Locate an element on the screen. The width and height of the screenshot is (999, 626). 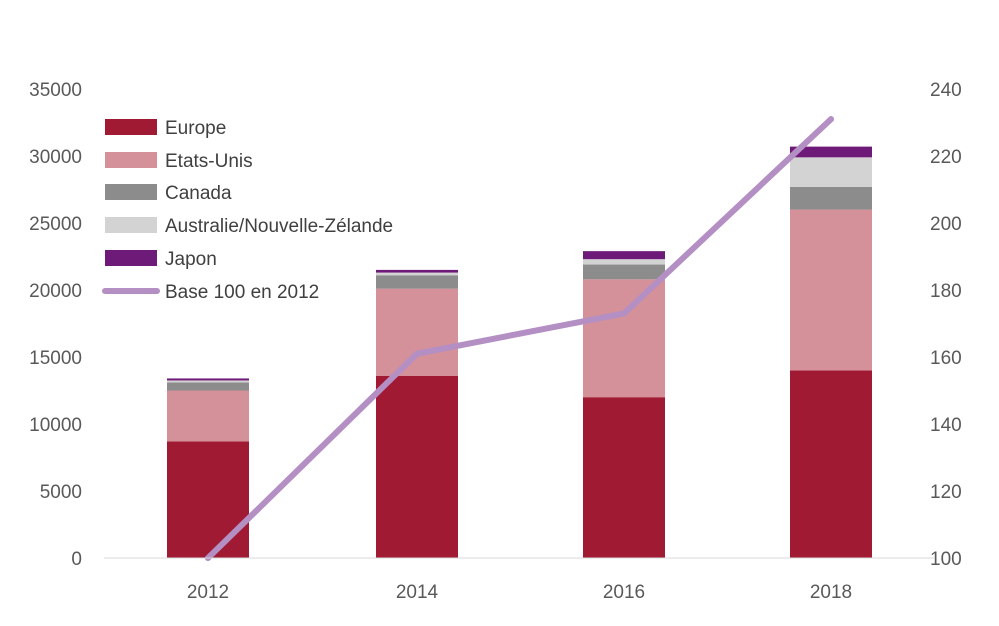
legend-label: Europe is located at coordinates (195, 128).